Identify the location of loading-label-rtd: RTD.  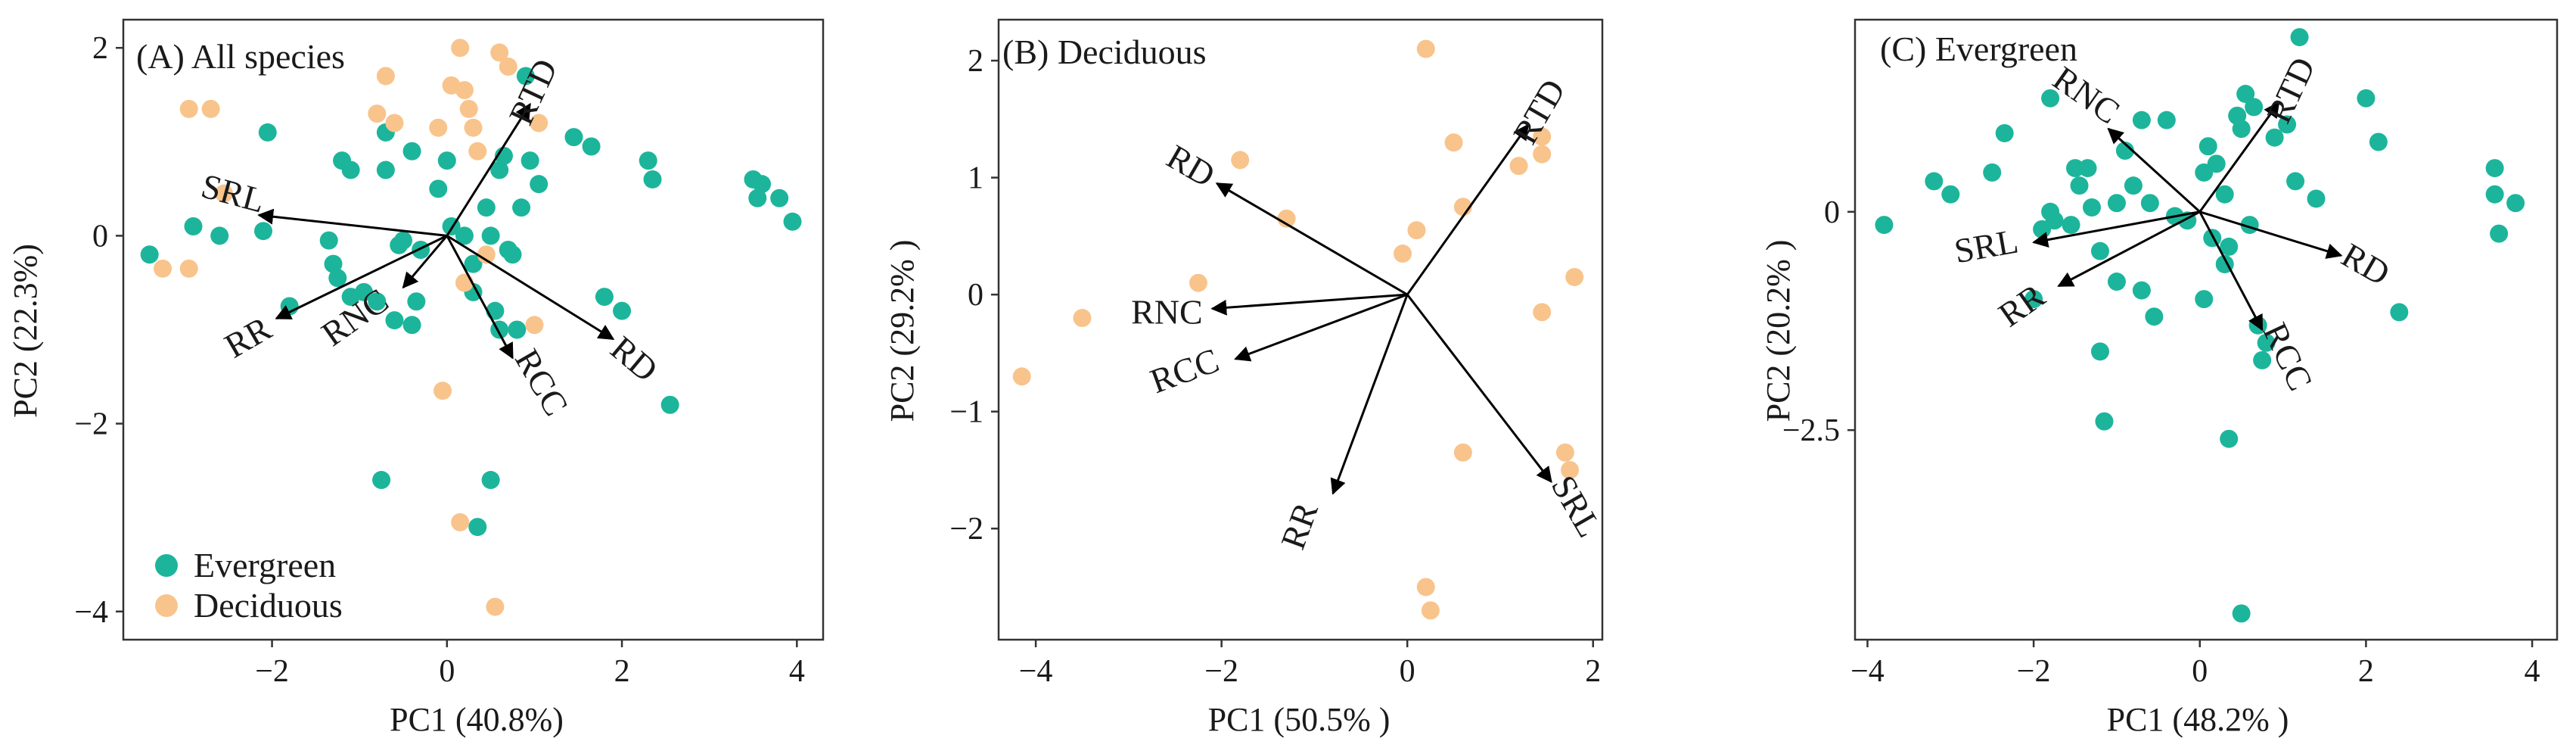
(1539, 112).